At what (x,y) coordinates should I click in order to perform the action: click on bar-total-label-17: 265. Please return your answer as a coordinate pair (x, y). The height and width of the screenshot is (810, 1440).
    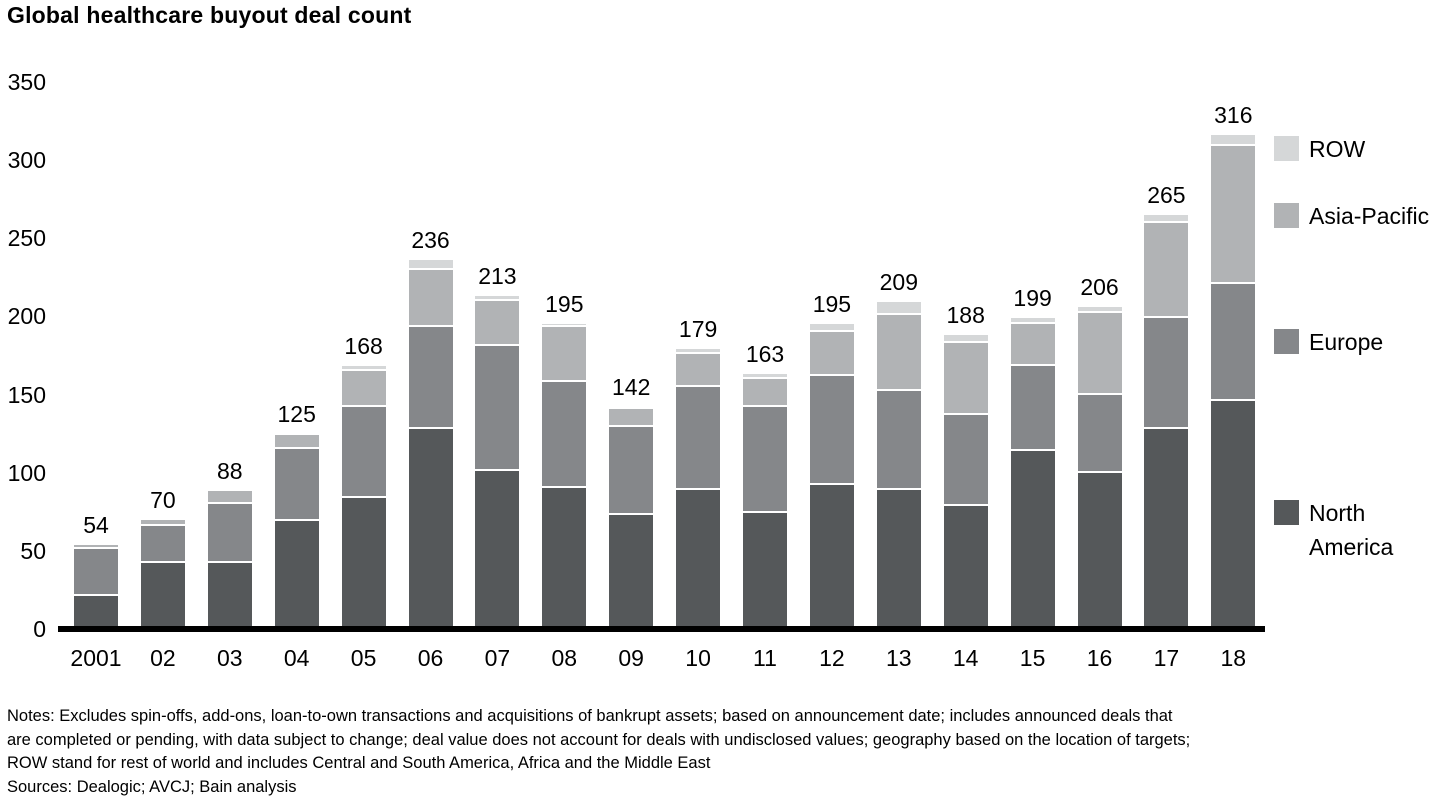
    Looking at the image, I should click on (1166, 194).